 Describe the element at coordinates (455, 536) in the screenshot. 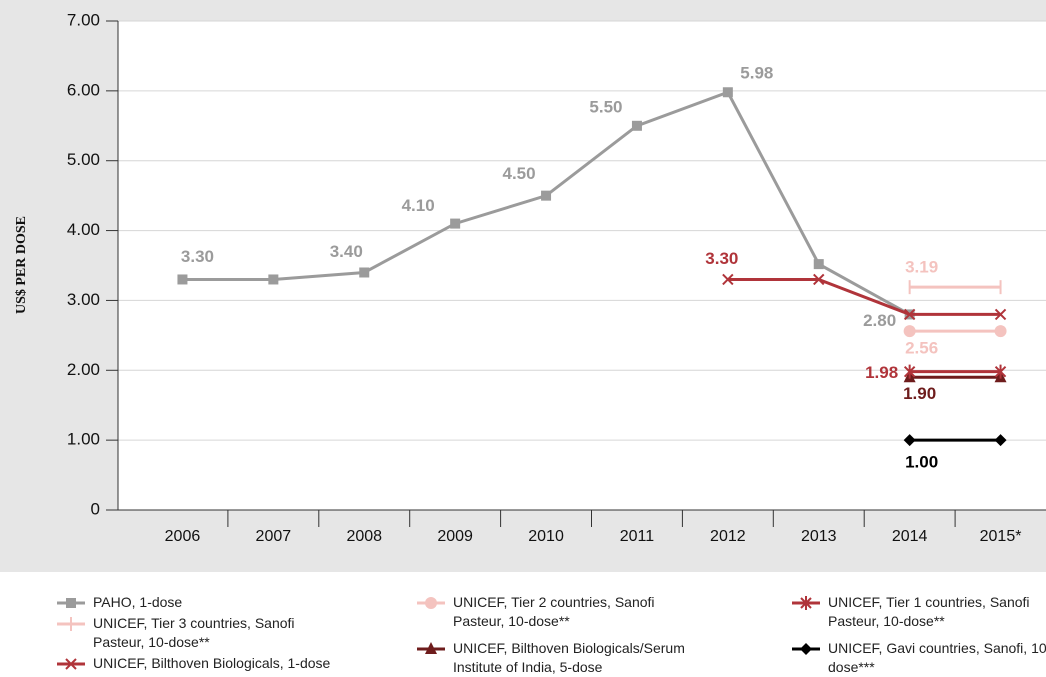

I see `x-tick-label: 2009` at that location.